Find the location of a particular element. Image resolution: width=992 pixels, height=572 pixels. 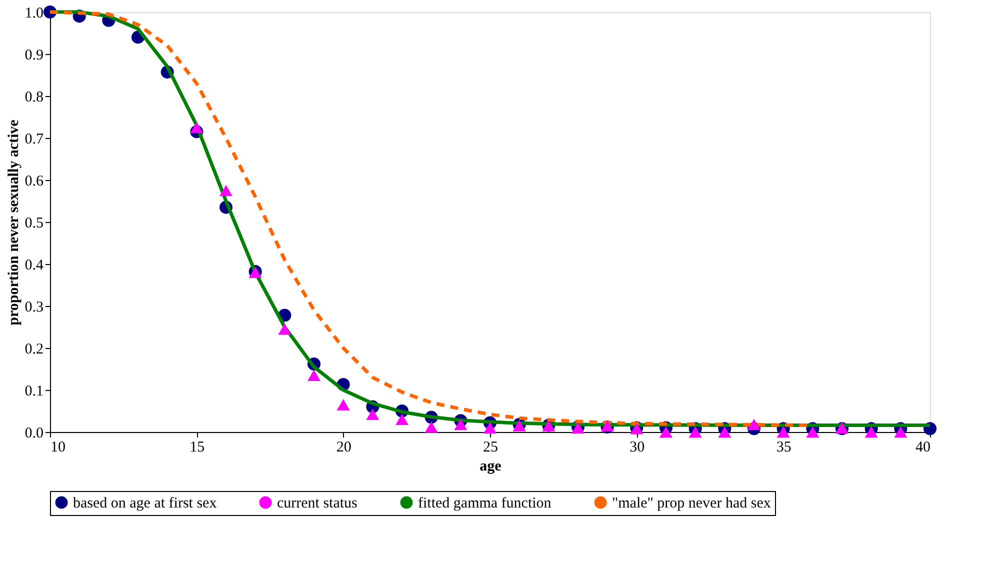

y-axis-title: proportion never sexually active is located at coordinates (14, 222).